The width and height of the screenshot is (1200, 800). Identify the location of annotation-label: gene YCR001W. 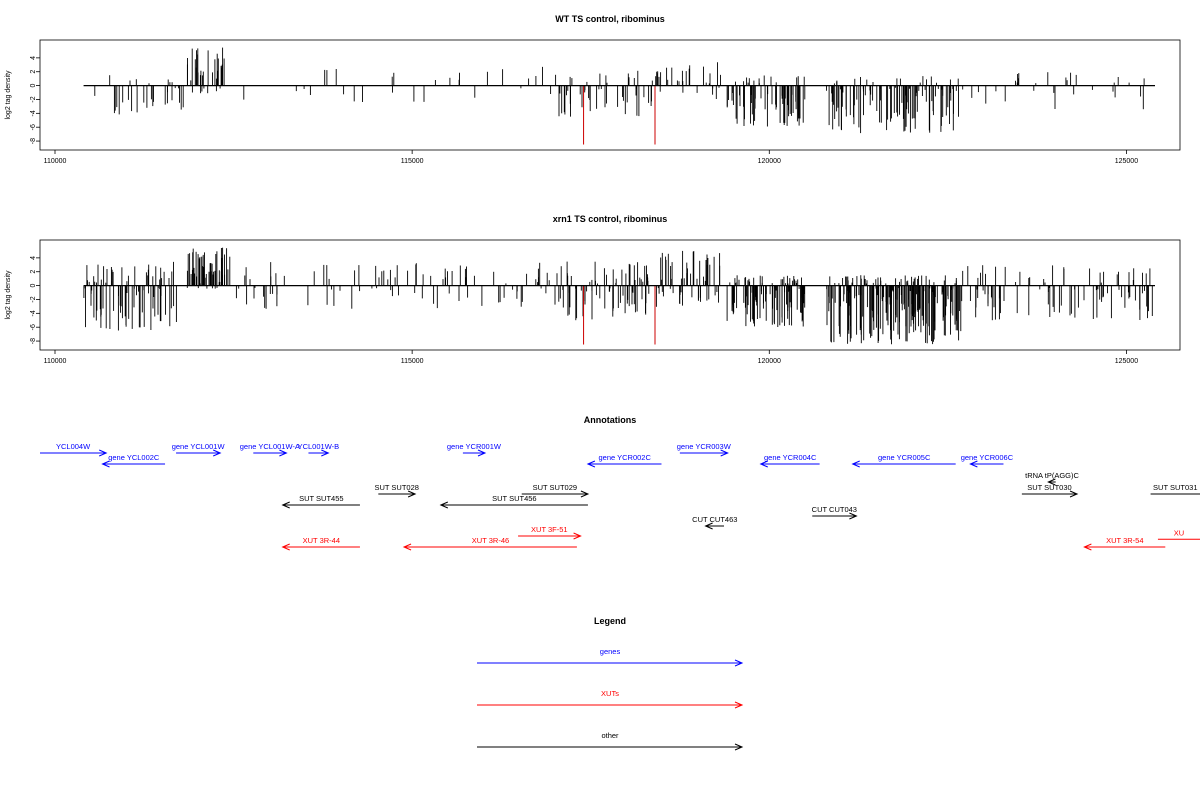
(474, 446).